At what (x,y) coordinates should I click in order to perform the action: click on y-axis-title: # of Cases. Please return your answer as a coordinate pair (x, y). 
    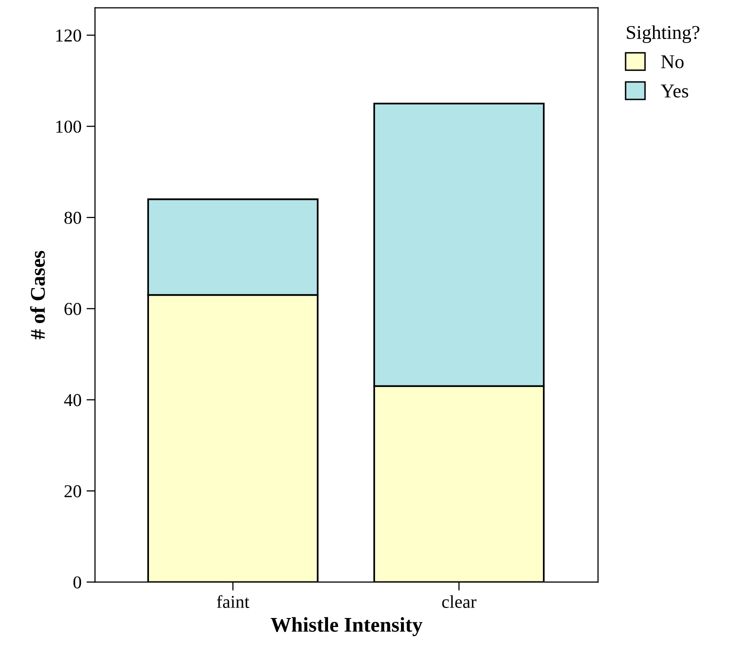
    Looking at the image, I should click on (37, 295).